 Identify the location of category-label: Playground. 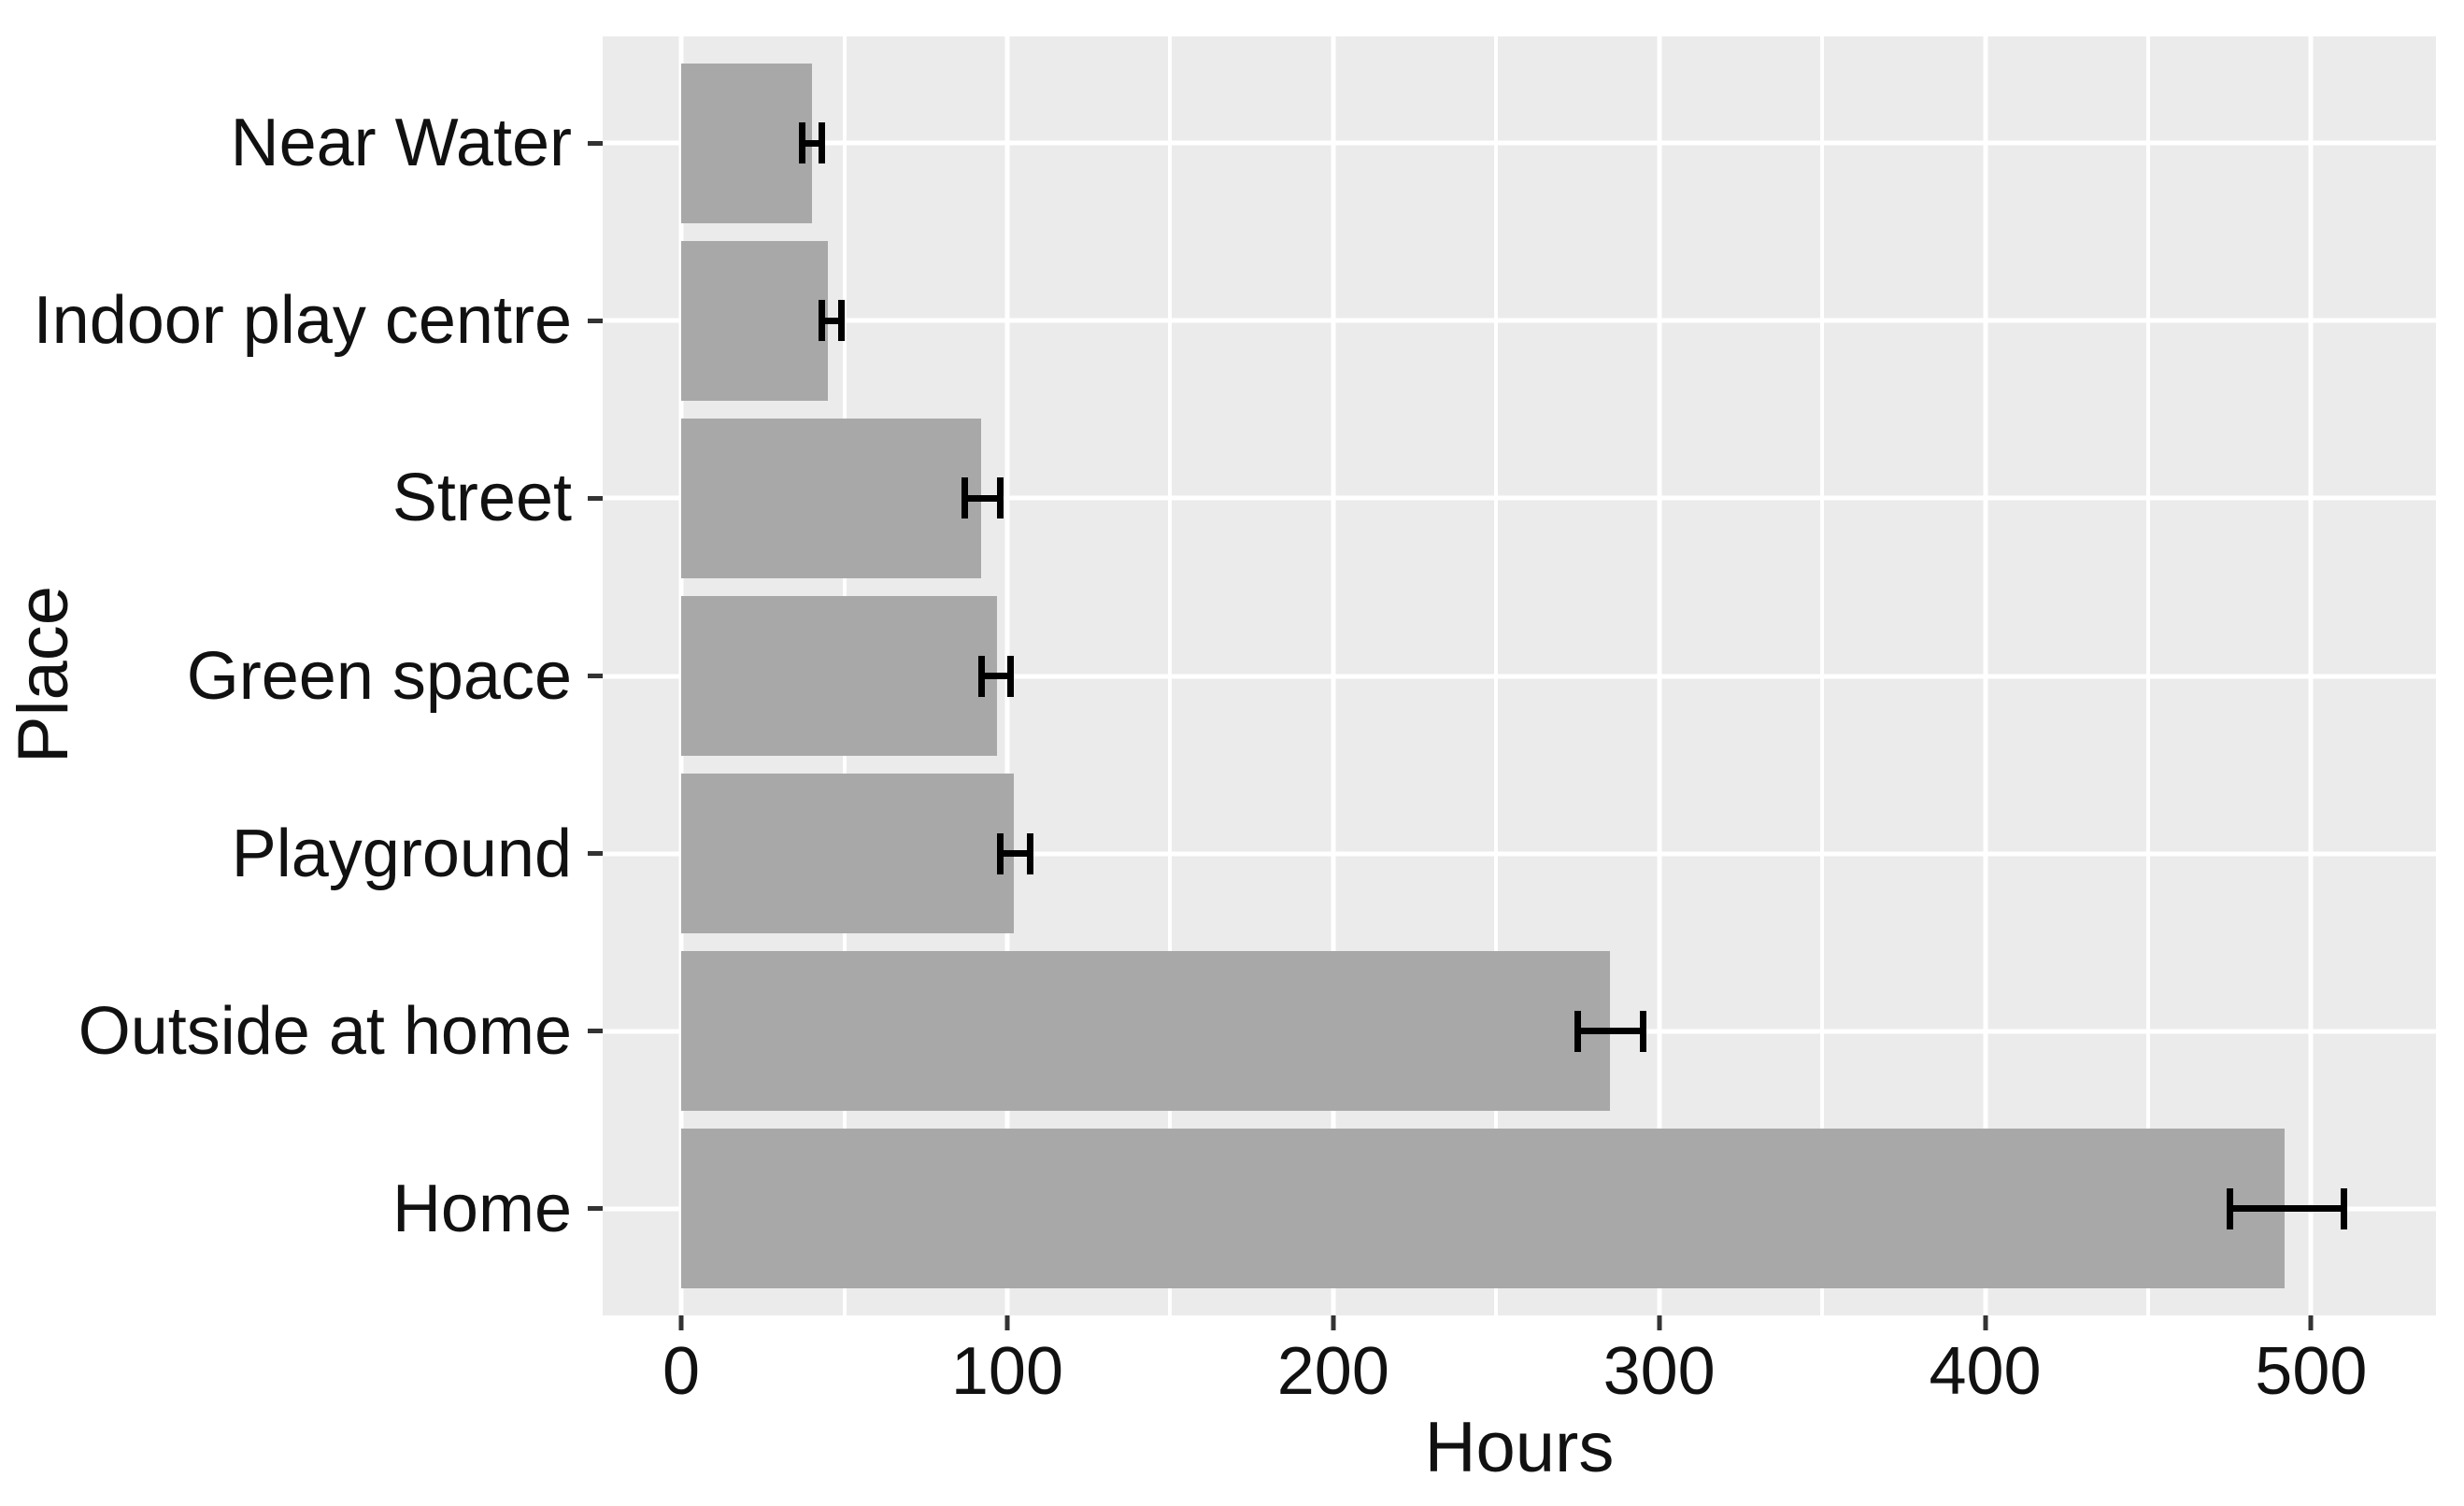
(401, 853).